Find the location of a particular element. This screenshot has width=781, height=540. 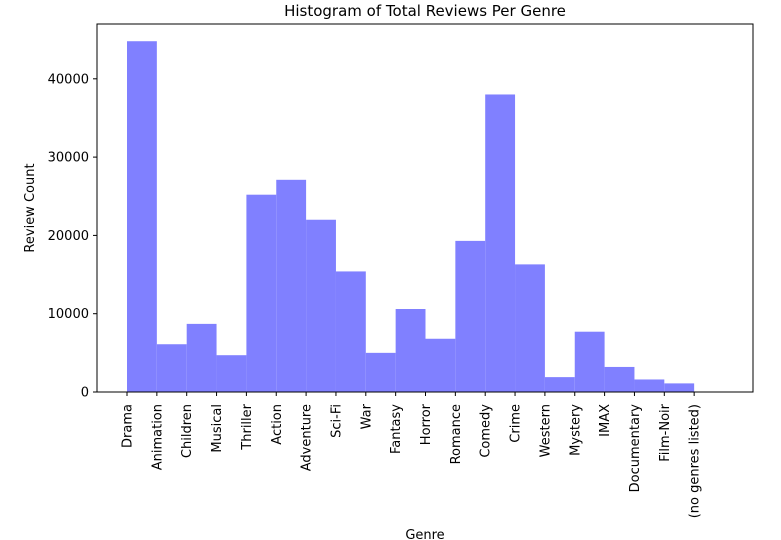

bar-western is located at coordinates (559, 384).